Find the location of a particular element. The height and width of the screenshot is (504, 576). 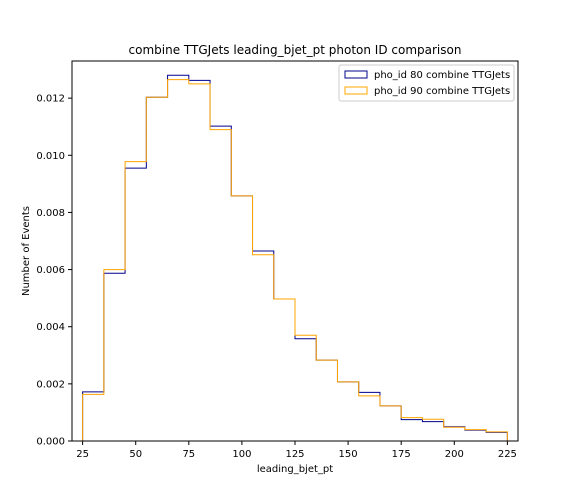

x-tick-label: 100 is located at coordinates (241, 454).